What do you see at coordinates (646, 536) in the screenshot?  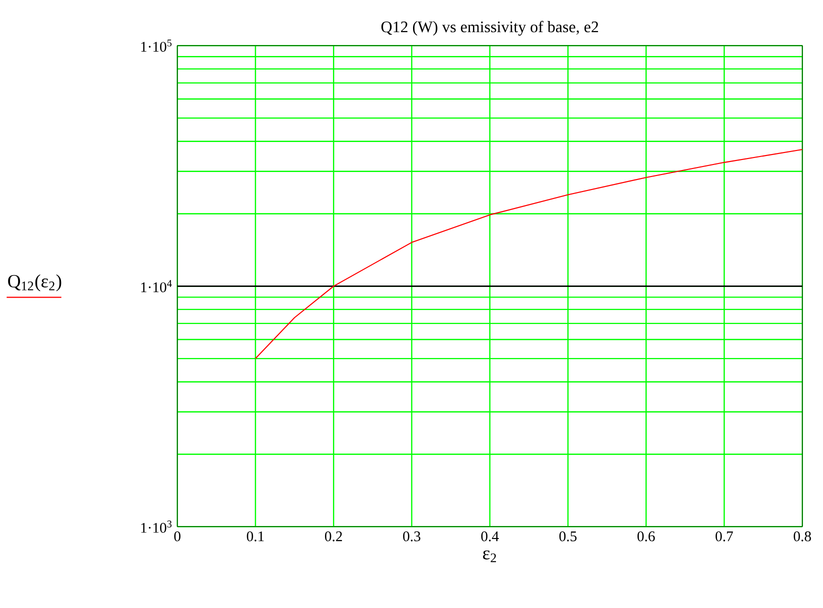 I see `x-tick-label: 0.6` at bounding box center [646, 536].